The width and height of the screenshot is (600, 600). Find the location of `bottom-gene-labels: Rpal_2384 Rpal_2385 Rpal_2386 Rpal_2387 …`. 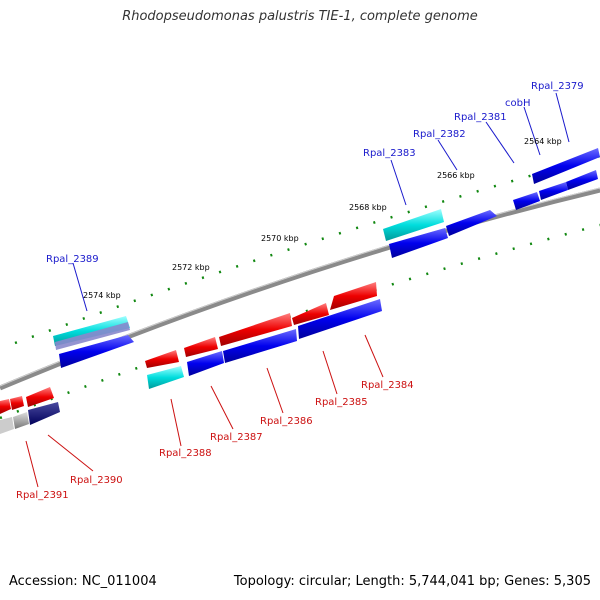

bottom-gene-labels: Rpal_2384 Rpal_2385 Rpal_2386 Rpal_2387 … is located at coordinates (215, 440).